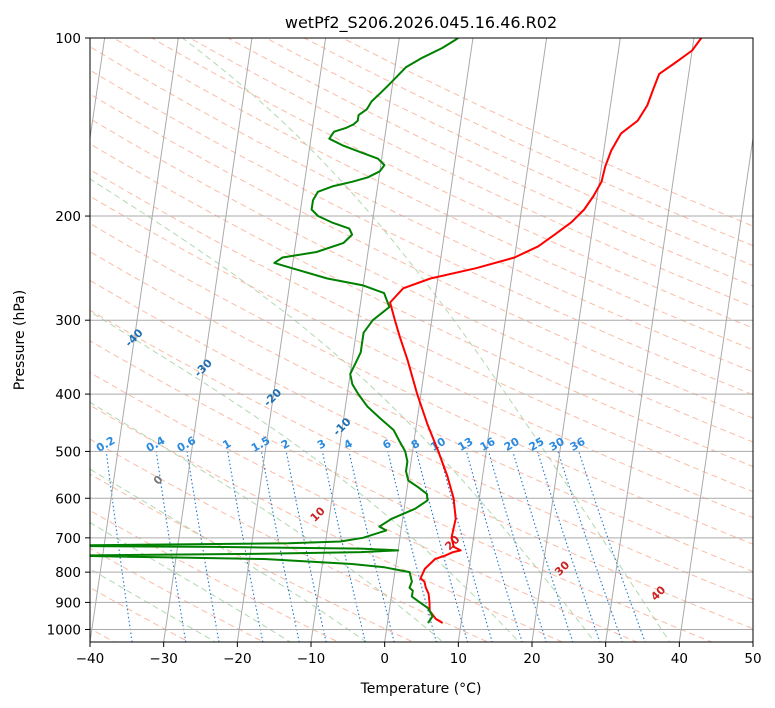 Image resolution: width=775 pixels, height=708 pixels. Describe the element at coordinates (458, 659) in the screenshot. I see `x-tick-label: 10` at that location.